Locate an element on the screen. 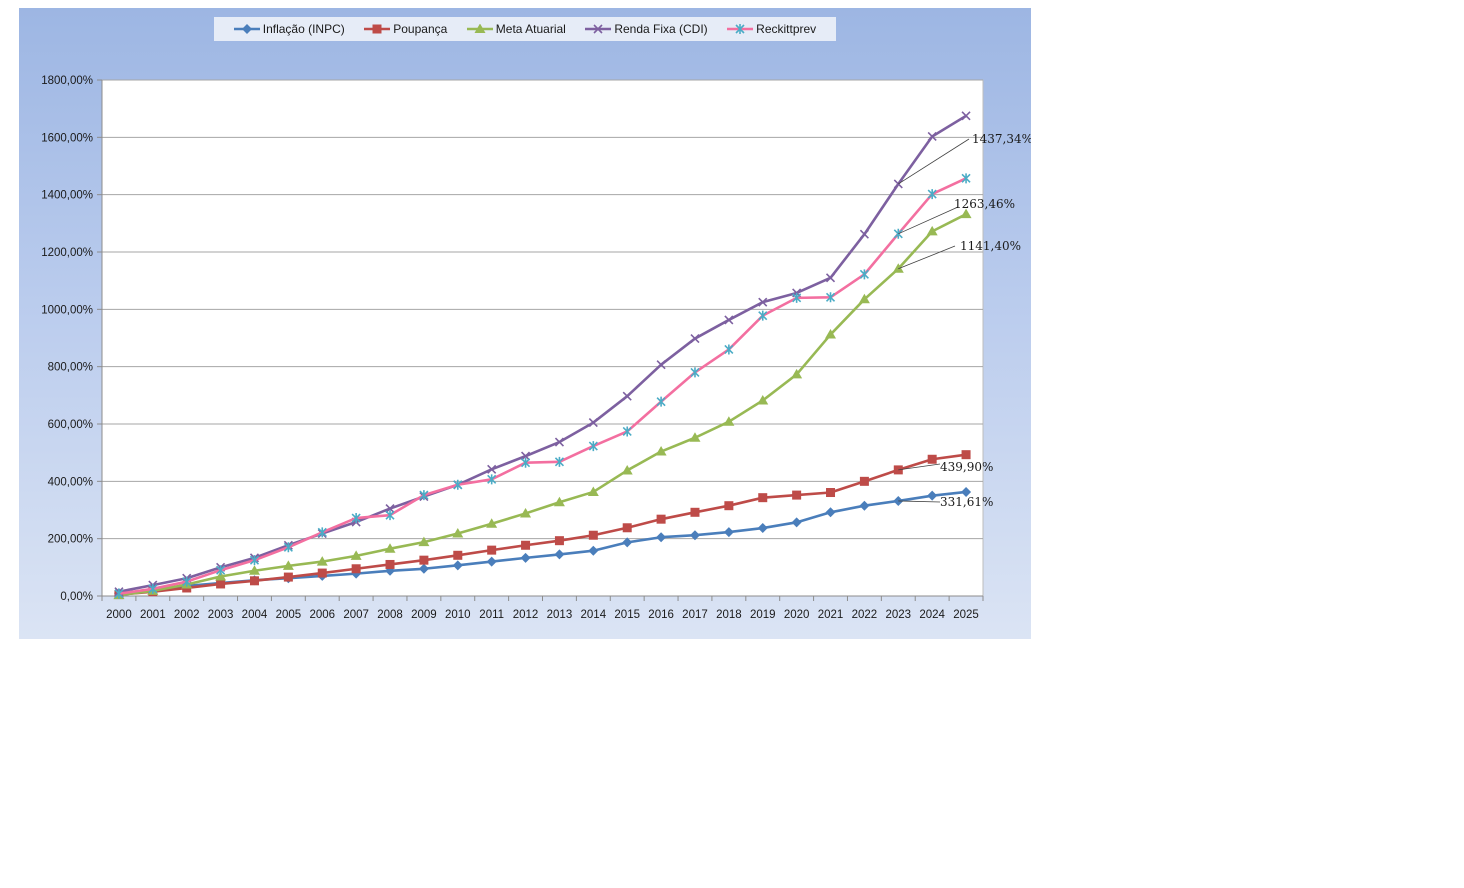 The height and width of the screenshot is (888, 1464). x-tick-label: 2020 is located at coordinates (797, 615).